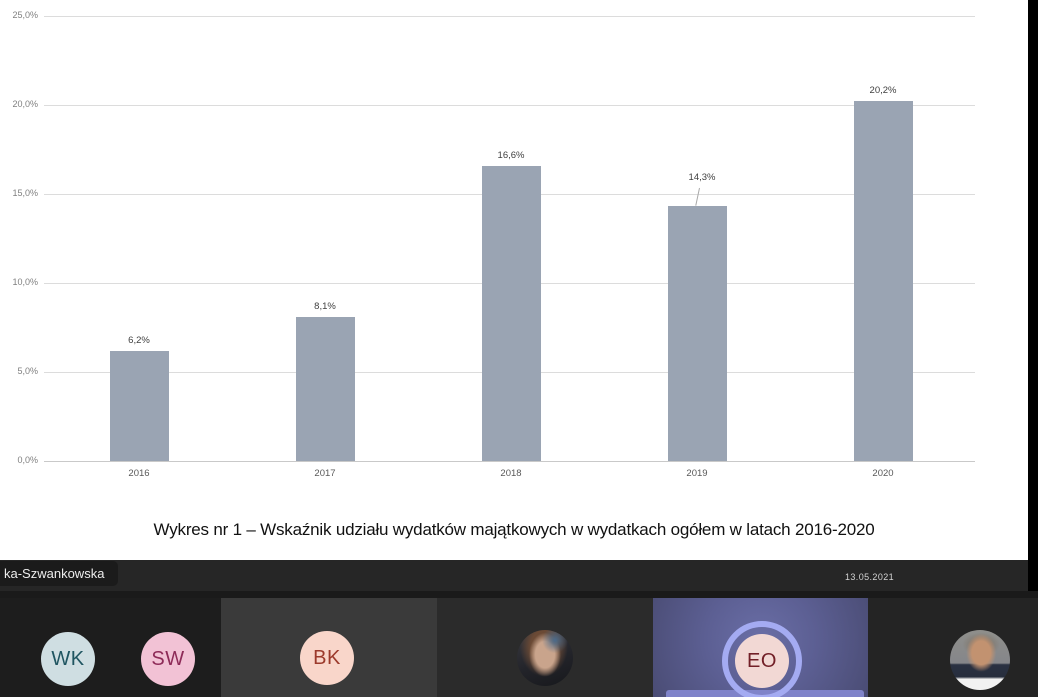  Describe the element at coordinates (545, 658) in the screenshot. I see `participant-avatar-photo-woman` at that location.